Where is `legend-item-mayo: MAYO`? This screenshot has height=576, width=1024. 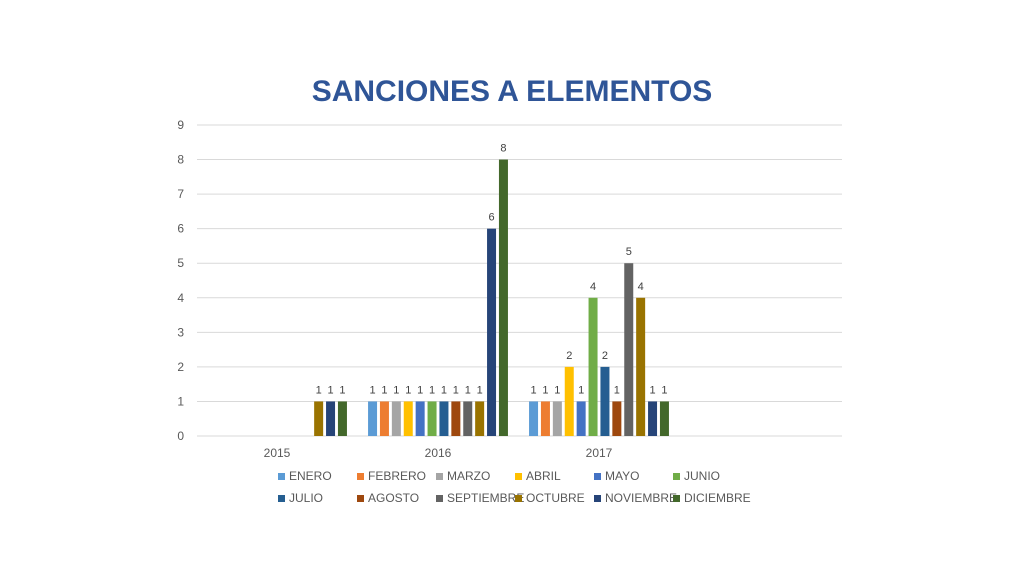 legend-item-mayo: MAYO is located at coordinates (616, 476).